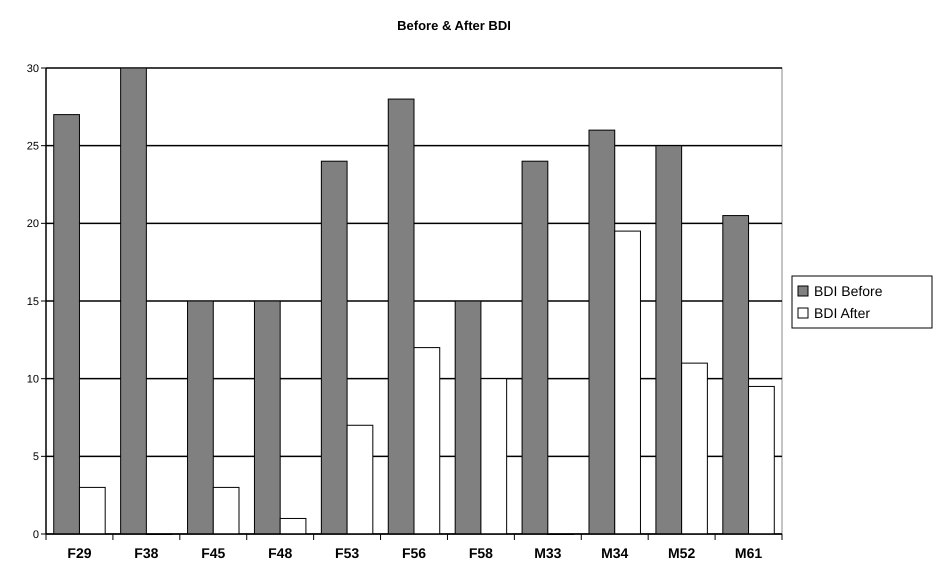  What do you see at coordinates (32, 380) in the screenshot?
I see `y-tick-label: 10` at bounding box center [32, 380].